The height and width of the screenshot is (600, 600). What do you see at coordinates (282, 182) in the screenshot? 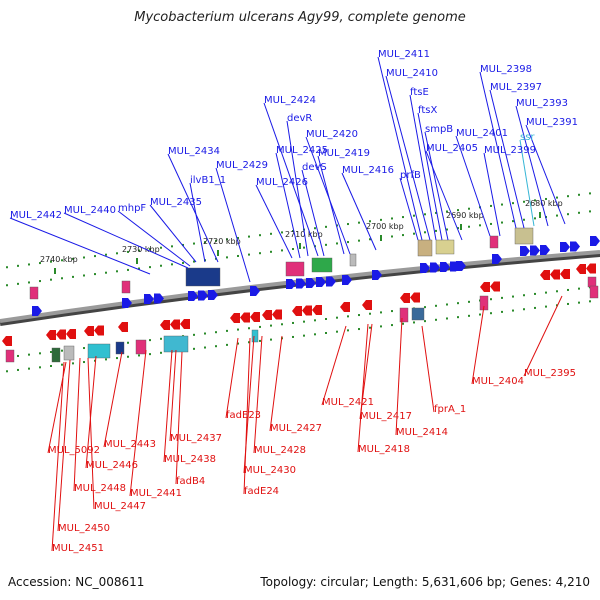
I see `label-mul_2426: MUL_2426` at bounding box center [282, 182].